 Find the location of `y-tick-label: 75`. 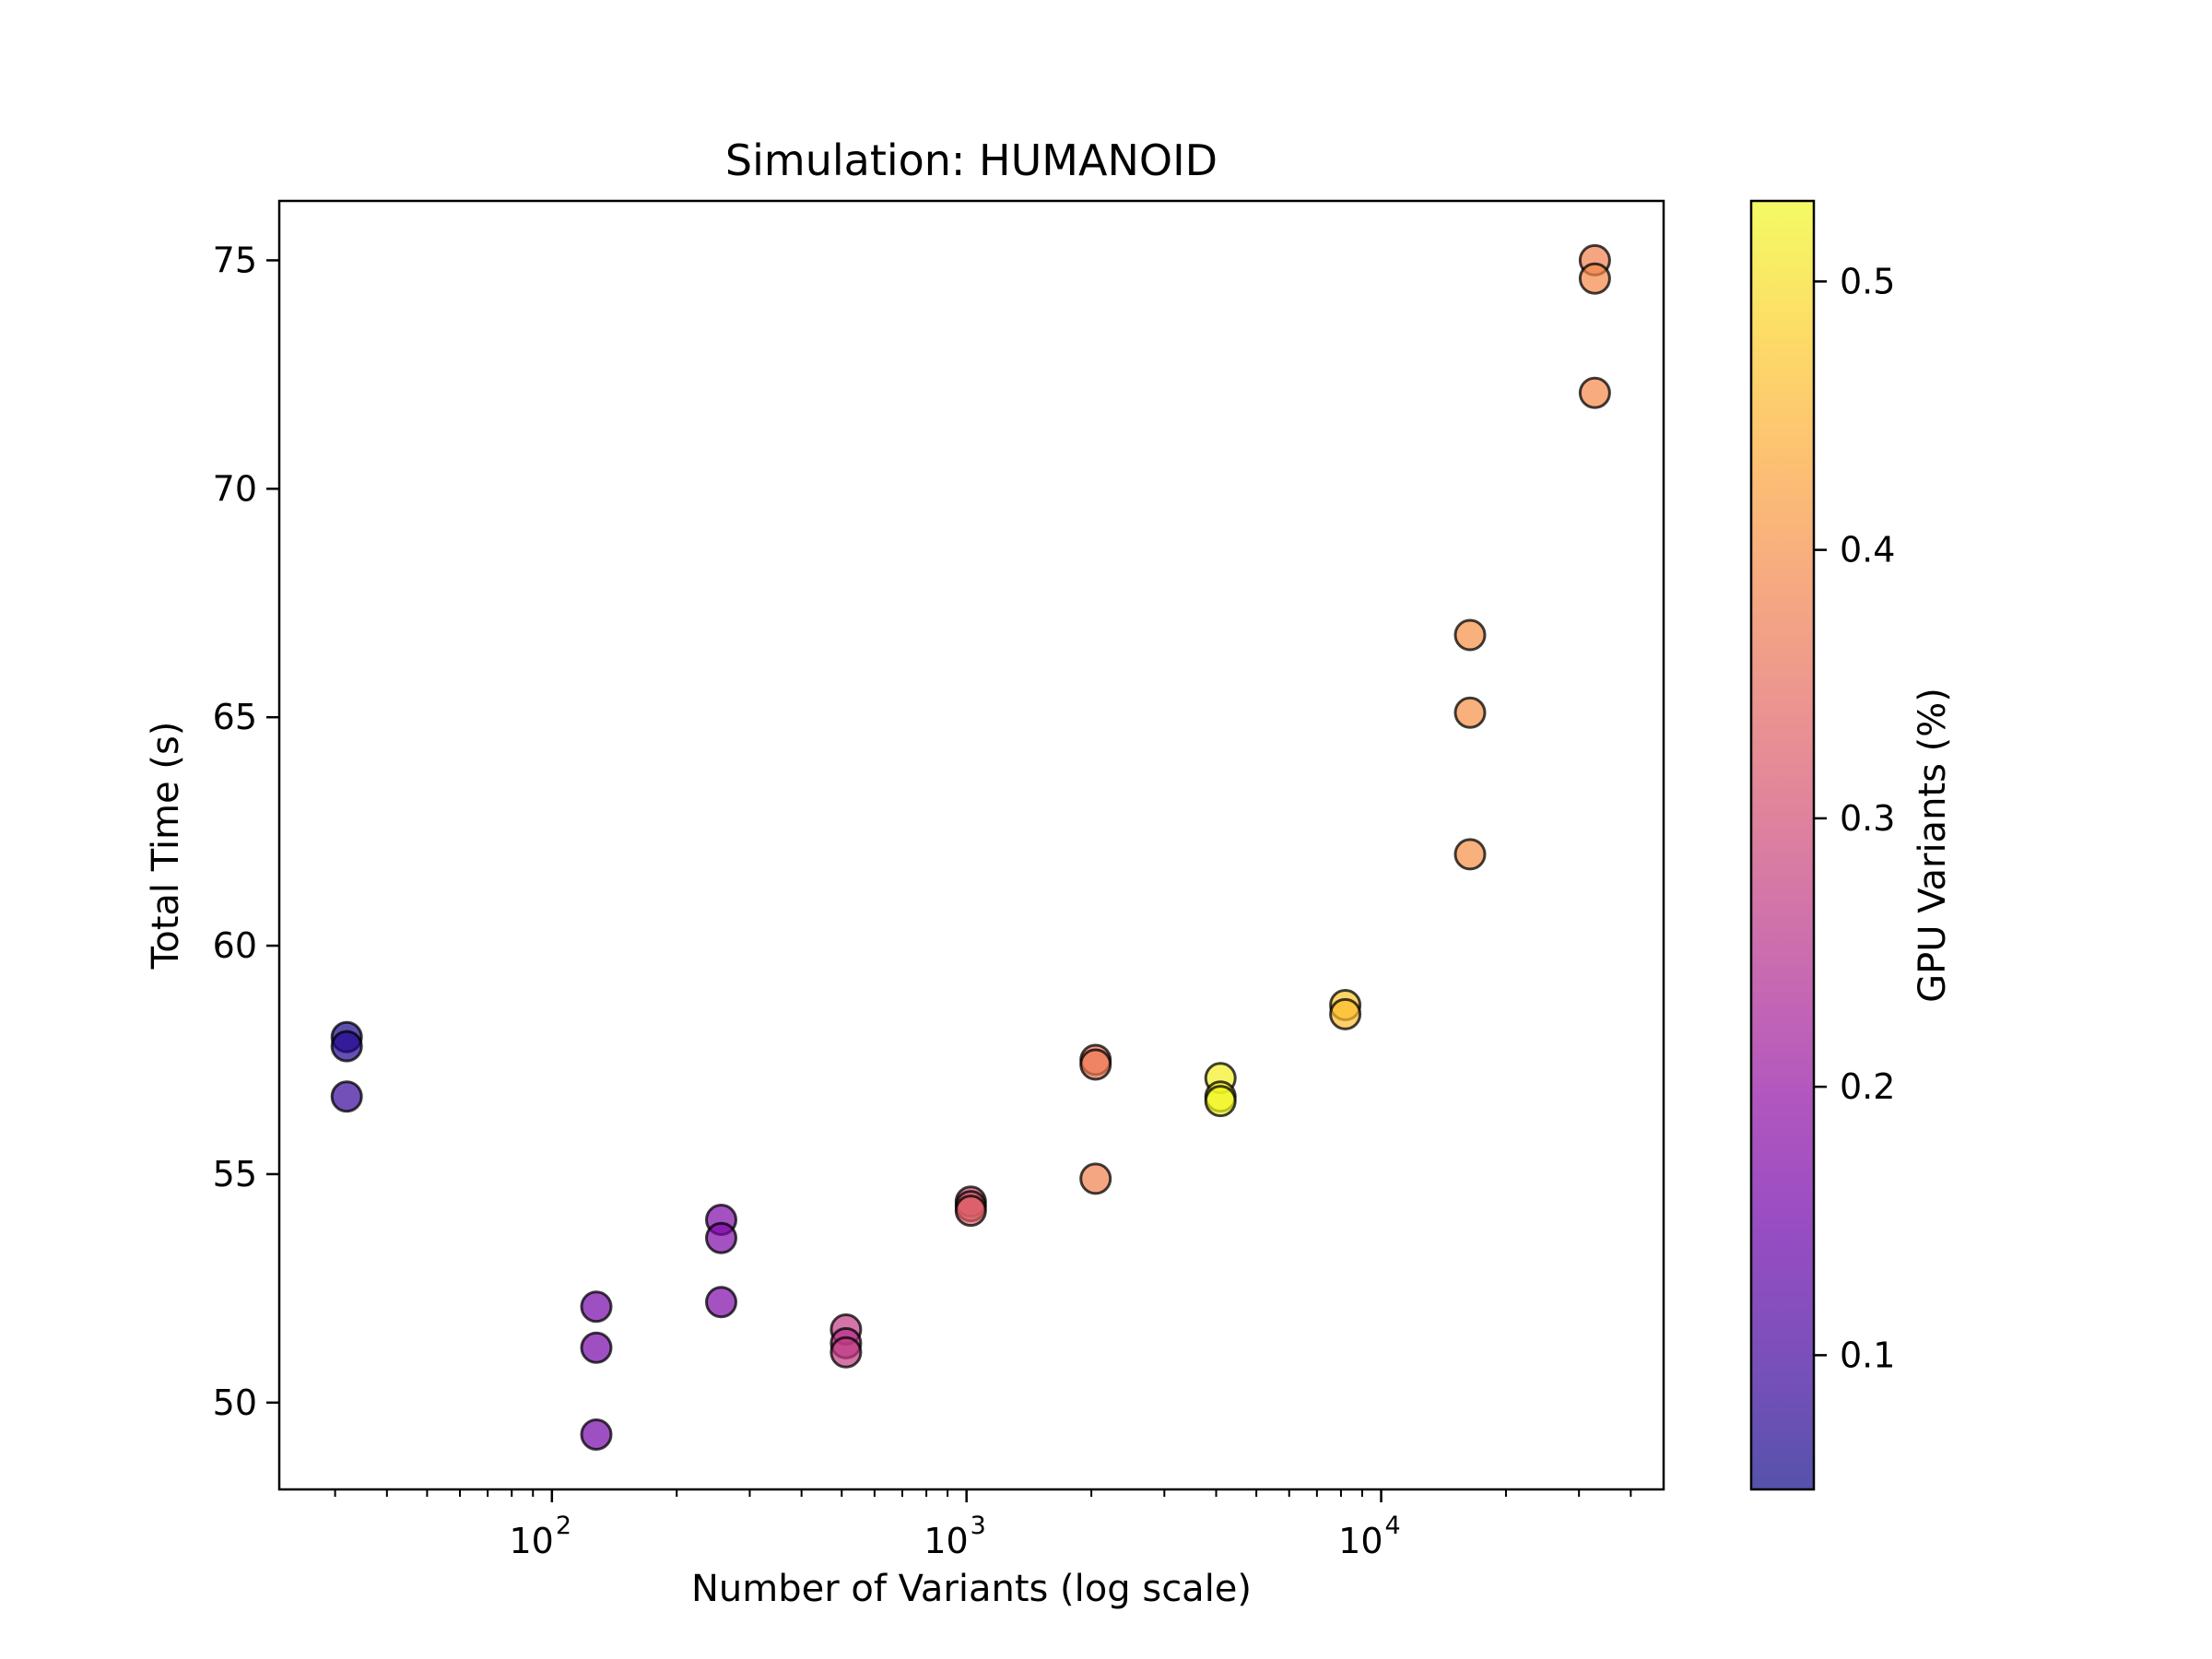

y-tick-label: 75 is located at coordinates (235, 260).